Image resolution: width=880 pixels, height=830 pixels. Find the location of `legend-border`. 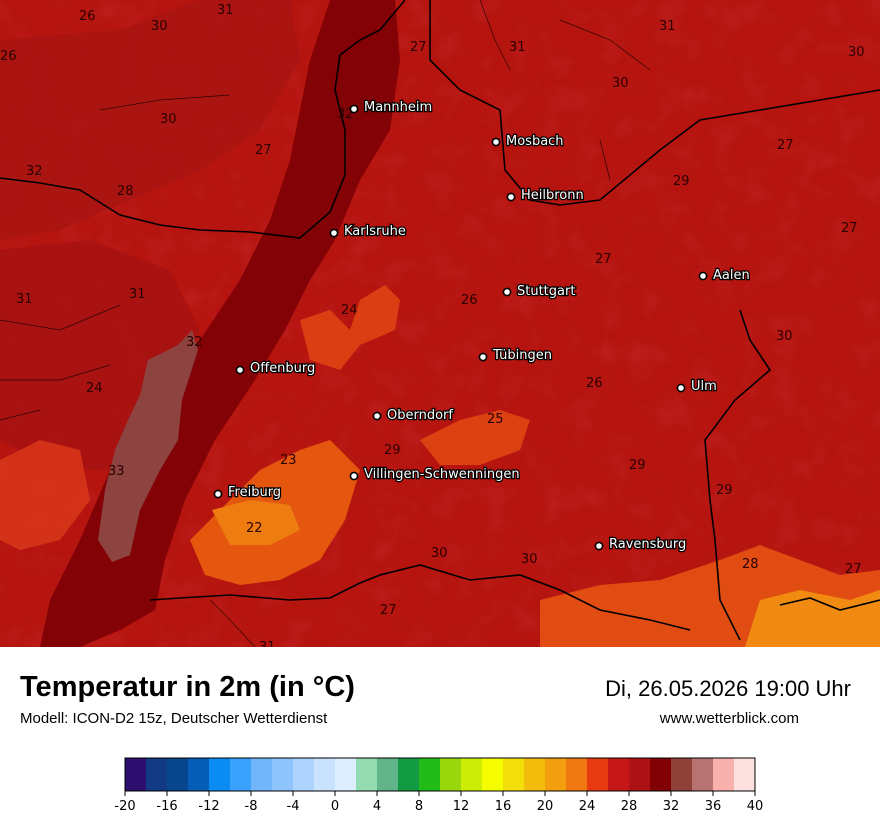

legend-border is located at coordinates (440, 774).